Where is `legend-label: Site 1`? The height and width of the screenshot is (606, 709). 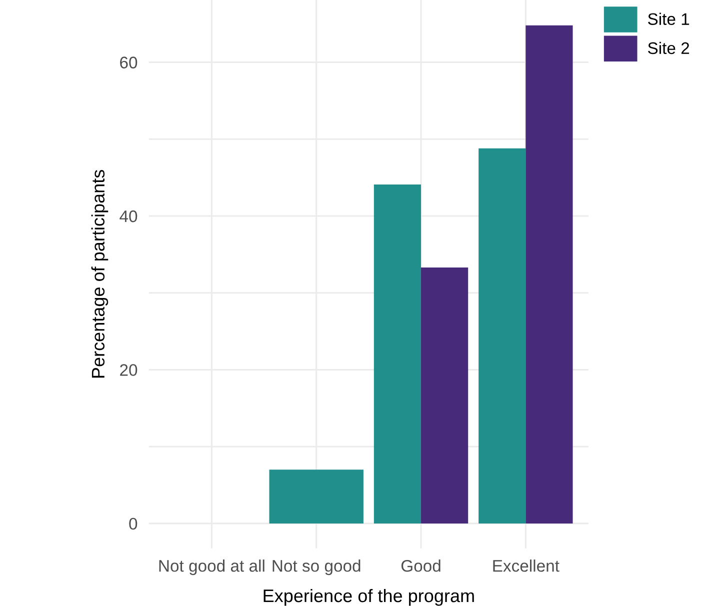 legend-label: Site 1 is located at coordinates (669, 18).